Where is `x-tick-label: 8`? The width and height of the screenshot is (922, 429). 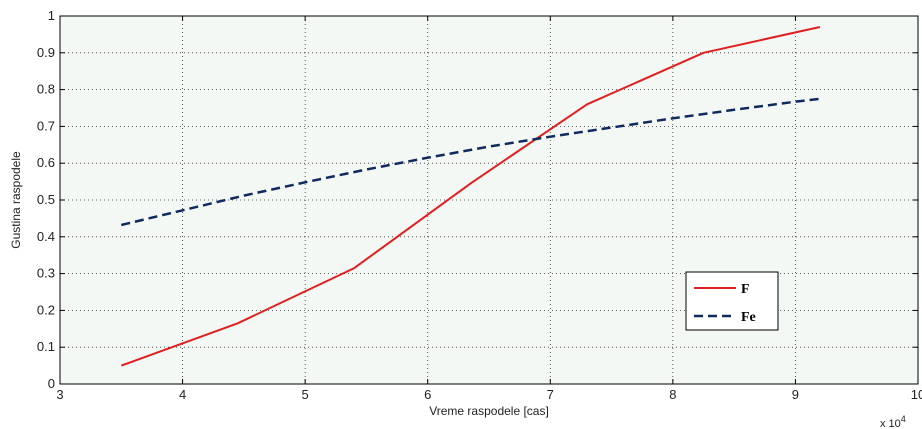
x-tick-label: 8 is located at coordinates (672, 394).